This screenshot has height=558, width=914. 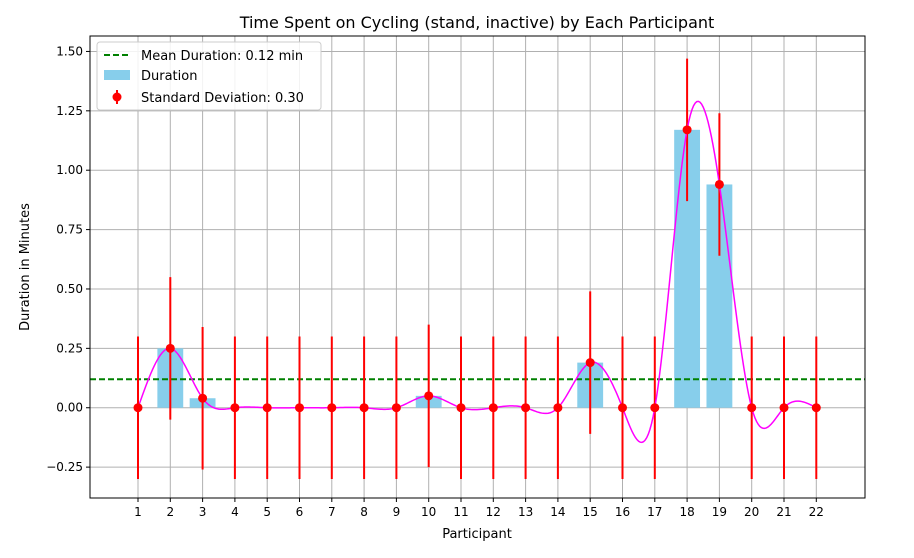 I want to click on x-tick-label: 18, so click(x=686, y=512).